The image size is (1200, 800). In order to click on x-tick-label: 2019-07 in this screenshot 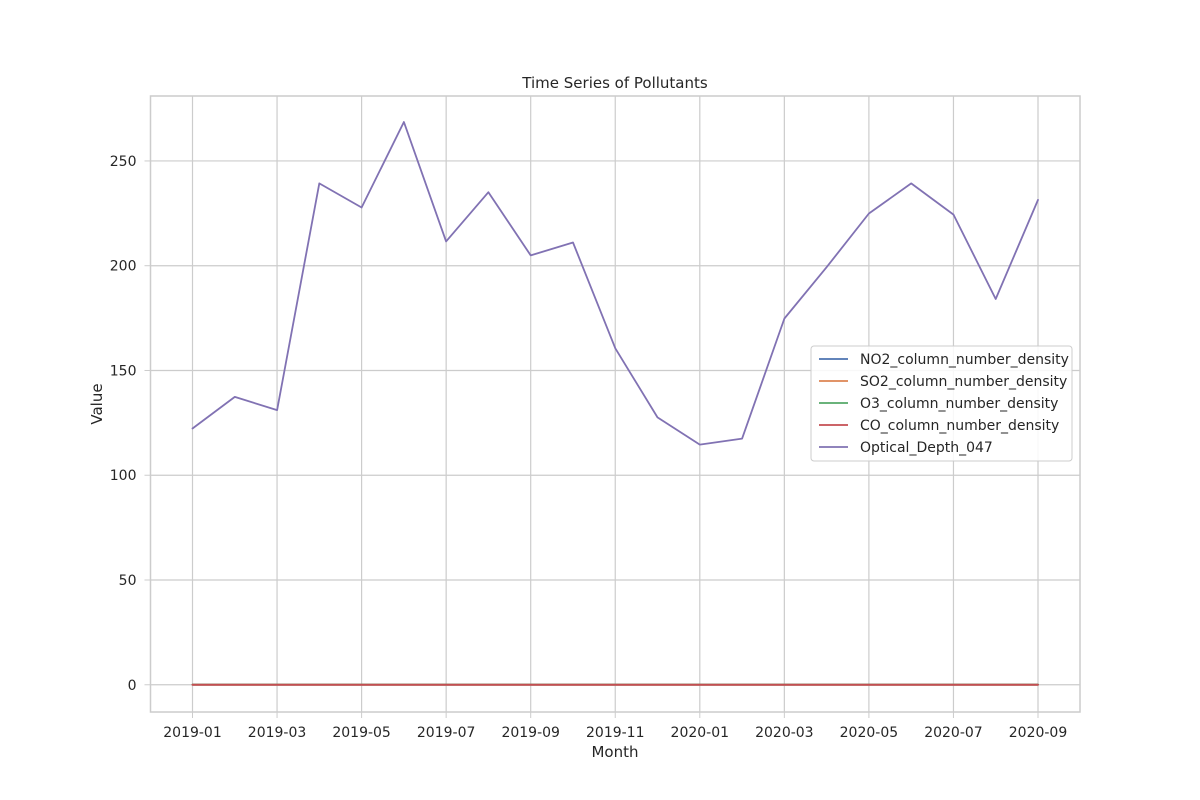, I will do `click(446, 733)`.